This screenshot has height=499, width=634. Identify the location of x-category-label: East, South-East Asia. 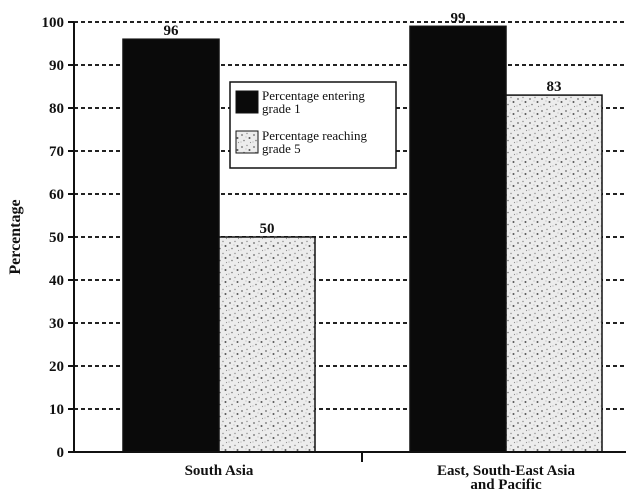
(506, 471).